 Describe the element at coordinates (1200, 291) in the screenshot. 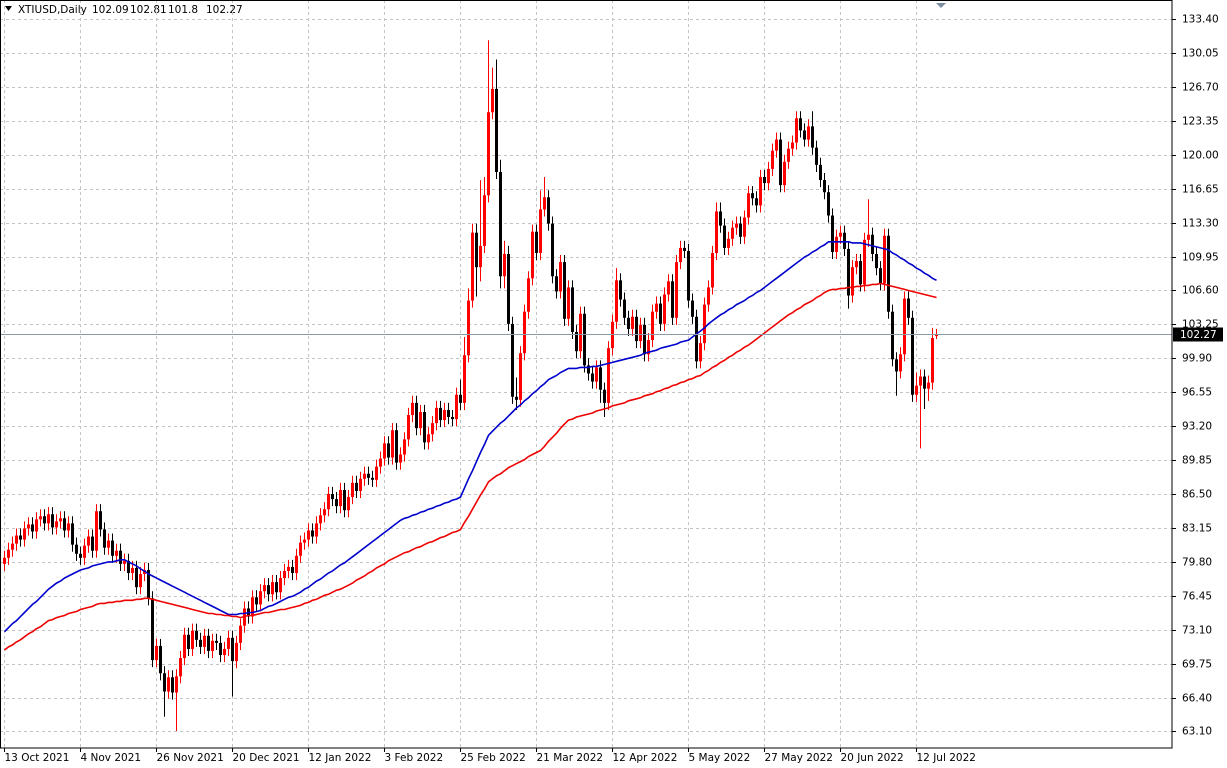

I see `y-tick-label: 106.60` at that location.